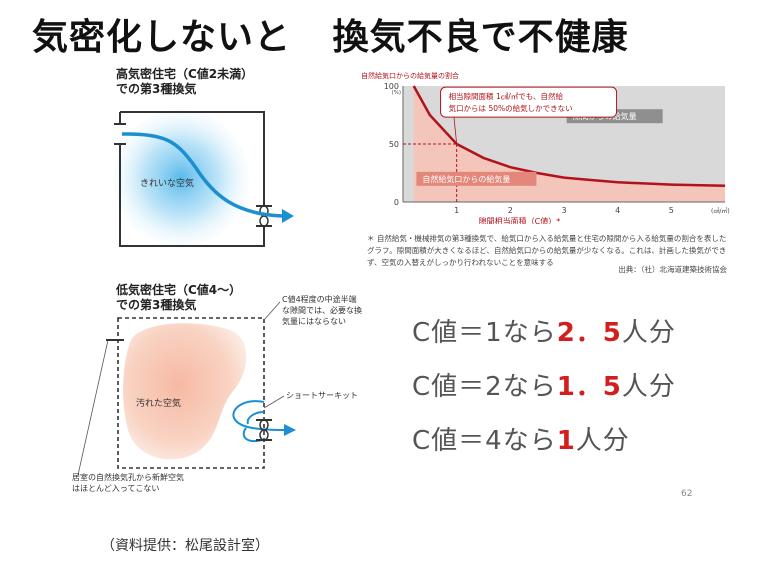 Image resolution: width=777 pixels, height=567 pixels. Describe the element at coordinates (510, 210) in the screenshot. I see `x-tick-label: 2` at that location.